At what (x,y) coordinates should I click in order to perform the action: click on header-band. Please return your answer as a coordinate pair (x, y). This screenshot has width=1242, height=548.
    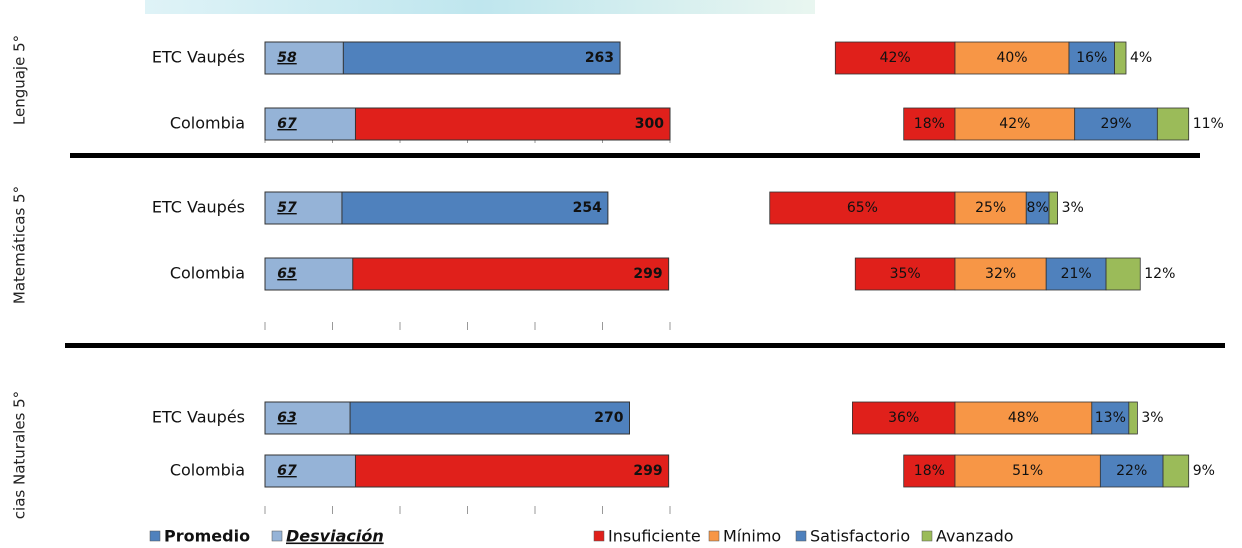
    Looking at the image, I should click on (480, 7).